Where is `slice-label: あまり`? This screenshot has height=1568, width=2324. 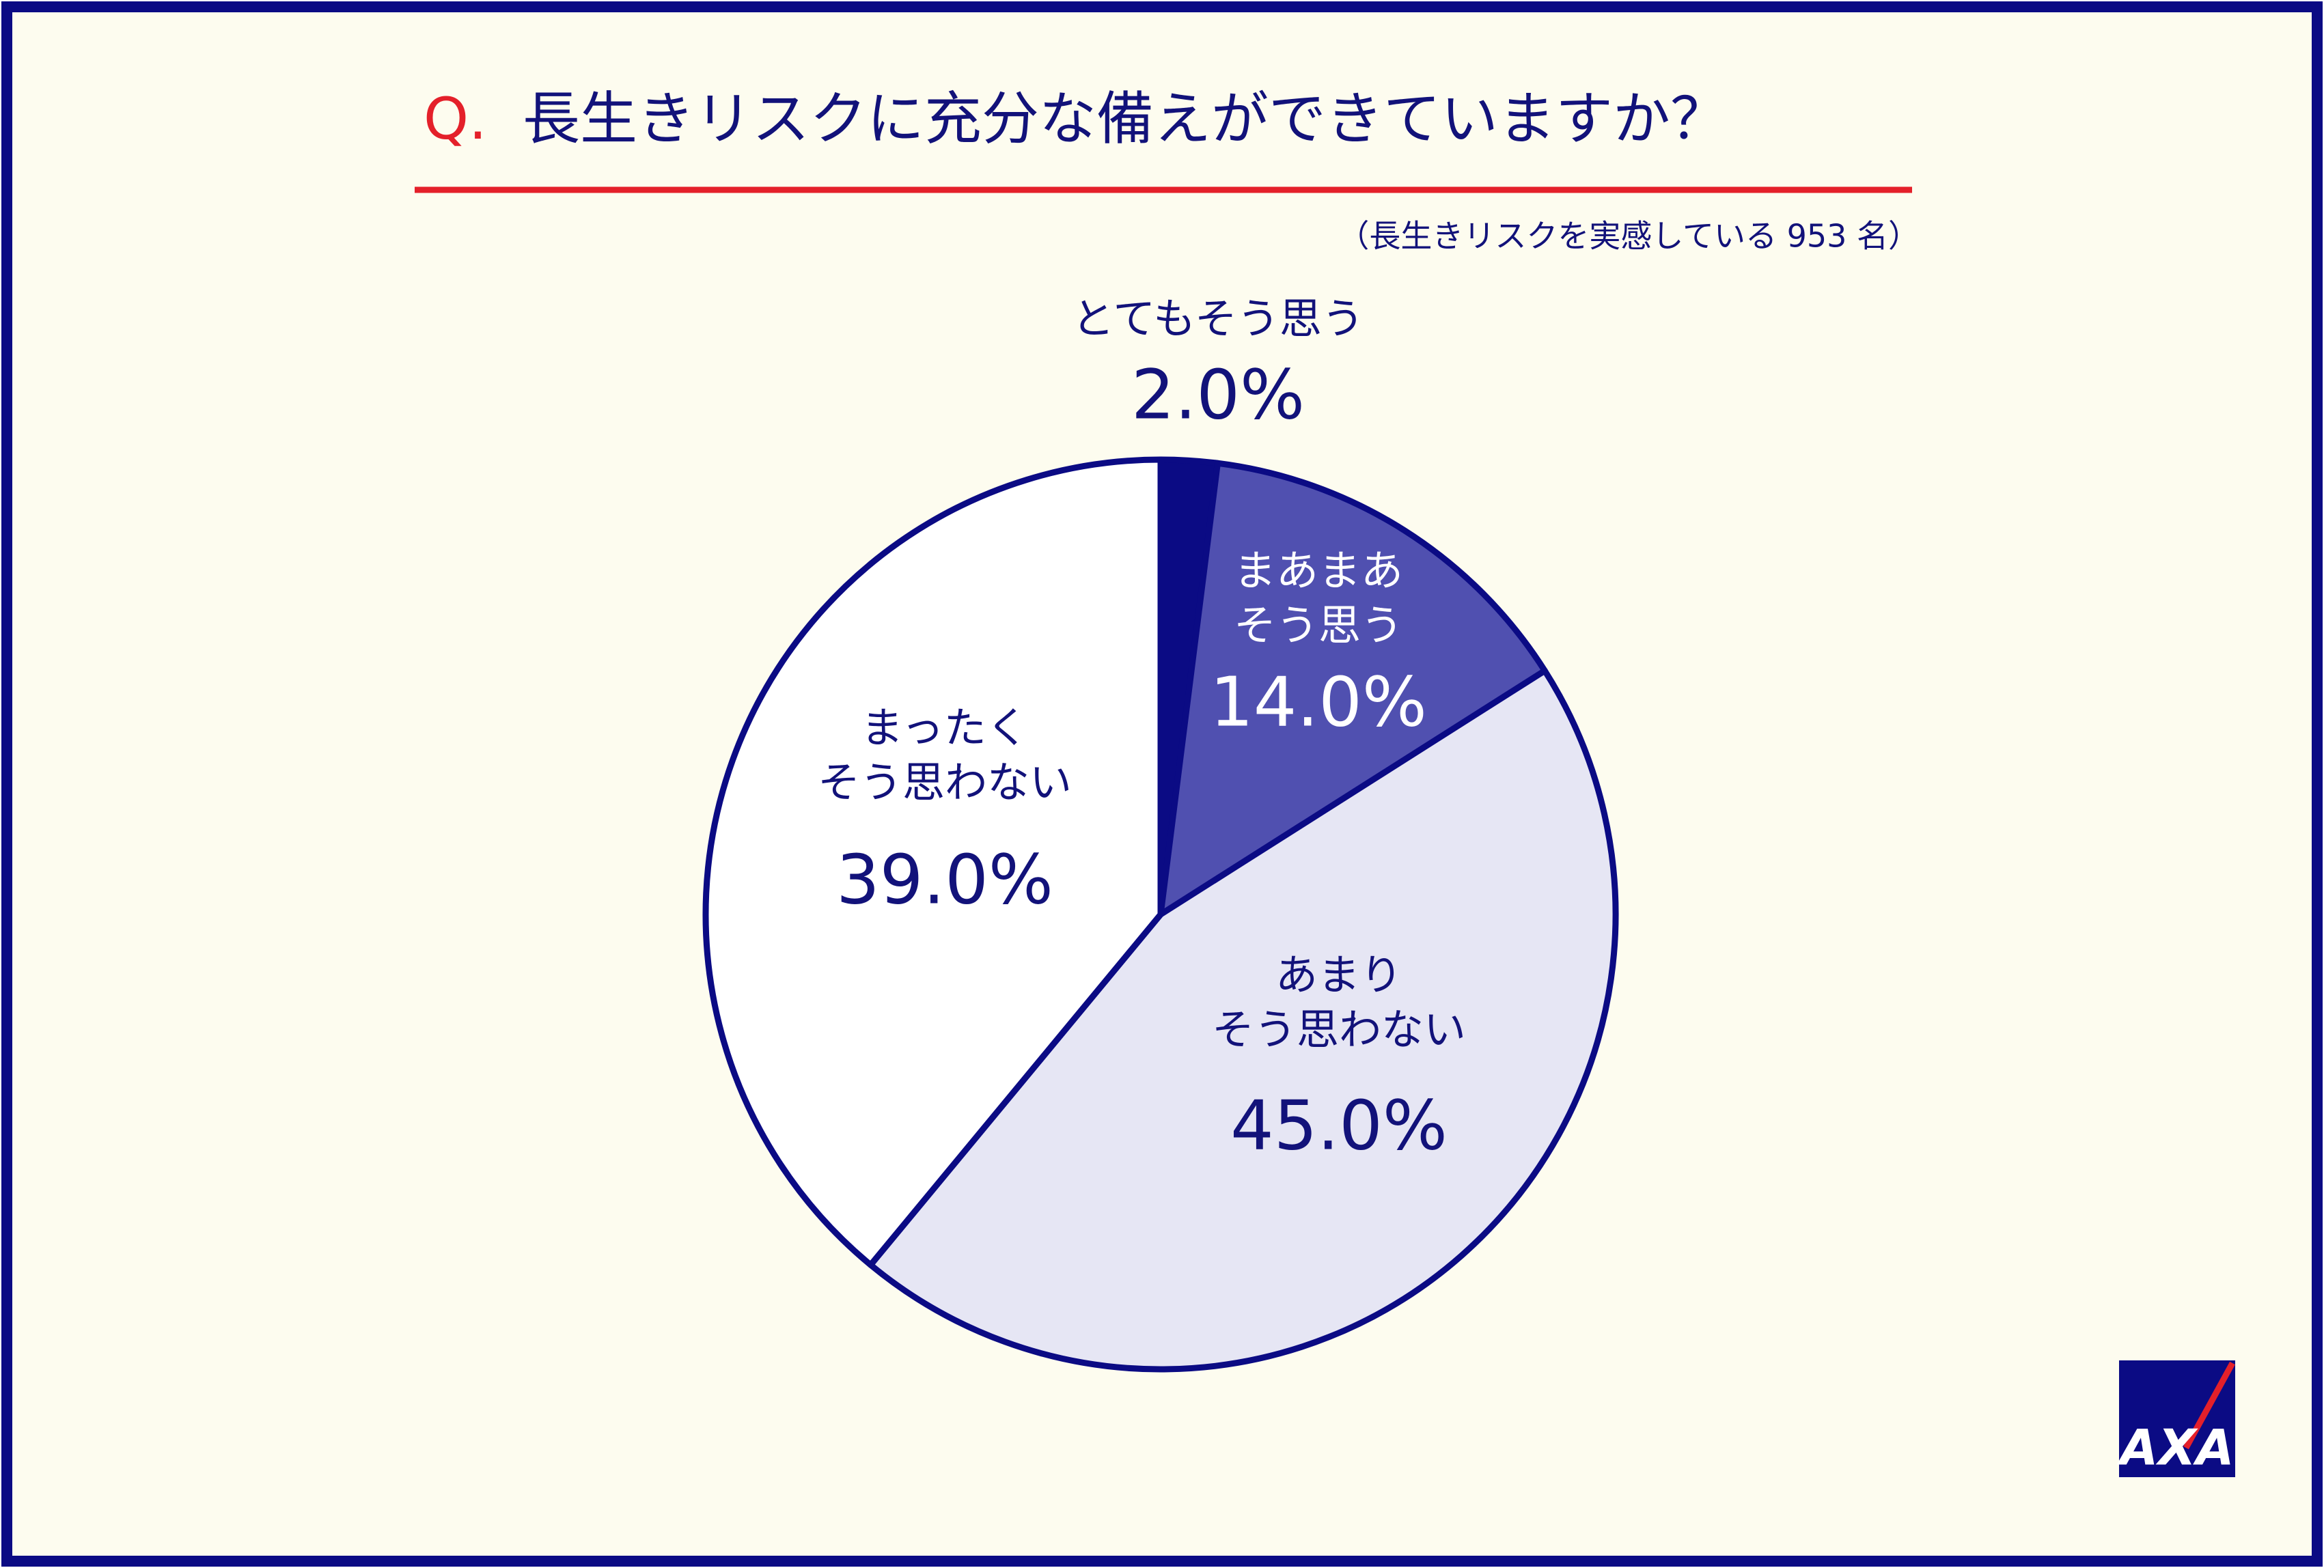 slice-label: あまり is located at coordinates (1338, 975).